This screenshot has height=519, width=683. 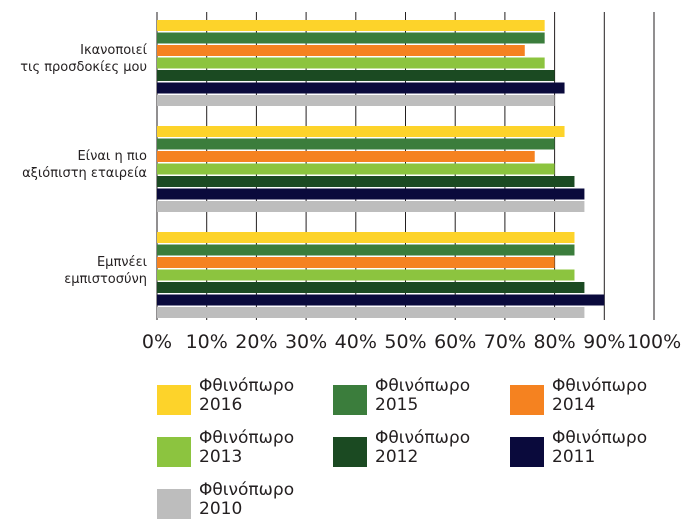 What do you see at coordinates (112, 156) in the screenshot?
I see `category-label-line: Είναι η πιο` at bounding box center [112, 156].